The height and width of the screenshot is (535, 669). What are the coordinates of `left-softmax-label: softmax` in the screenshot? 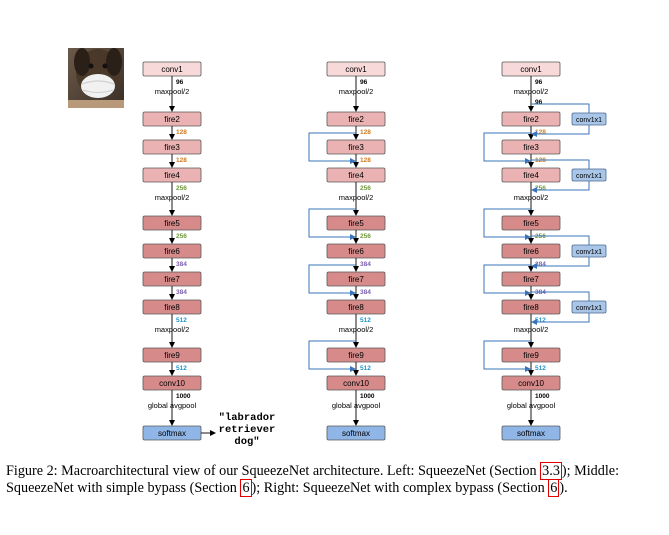 It's located at (172, 433).